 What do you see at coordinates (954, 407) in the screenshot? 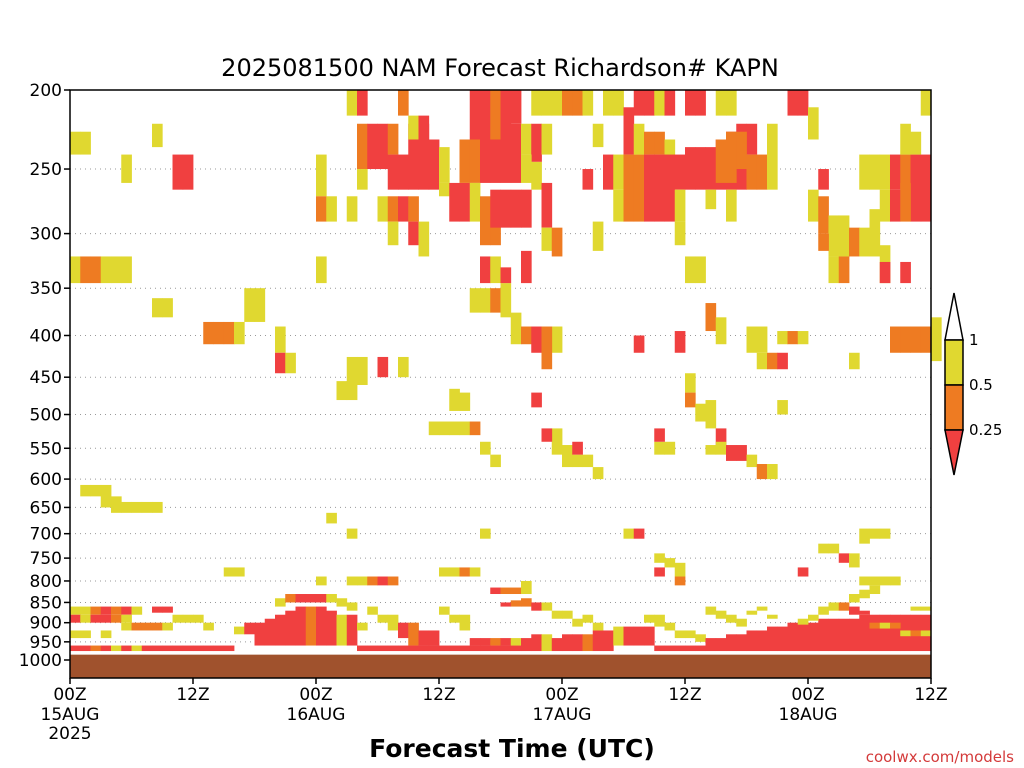
I see `colorbar-orange-bin` at bounding box center [954, 407].